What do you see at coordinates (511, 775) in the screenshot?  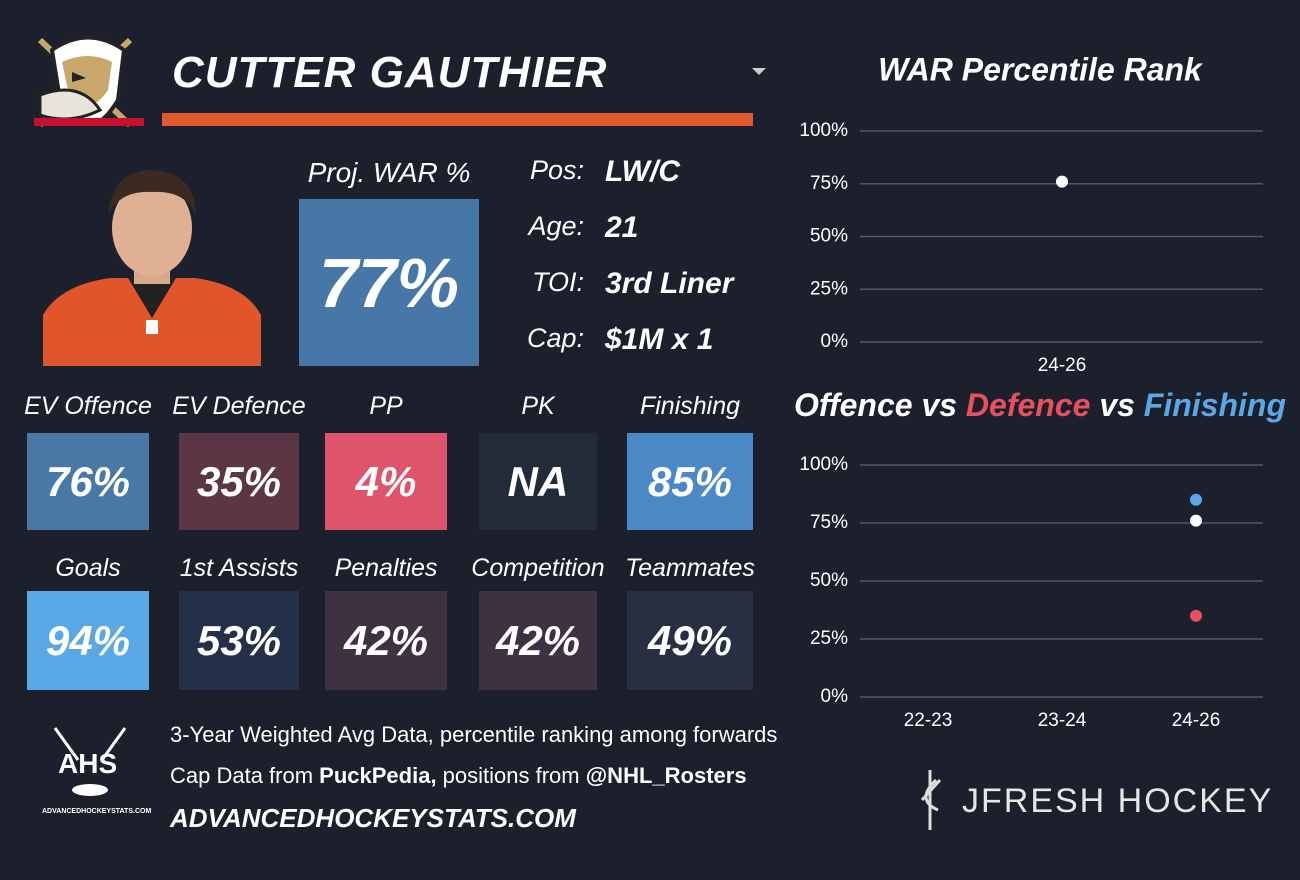 I see `text: positions from` at bounding box center [511, 775].